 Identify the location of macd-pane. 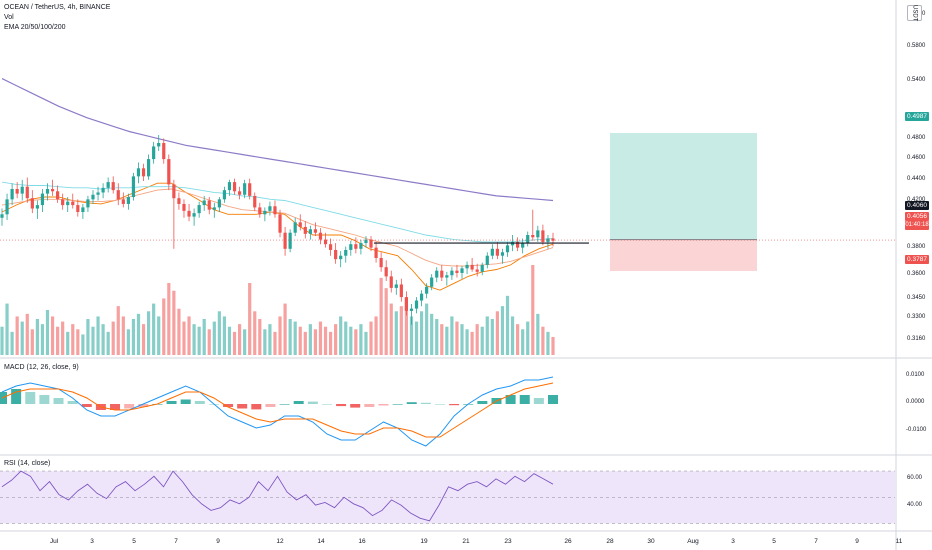
(279, 411).